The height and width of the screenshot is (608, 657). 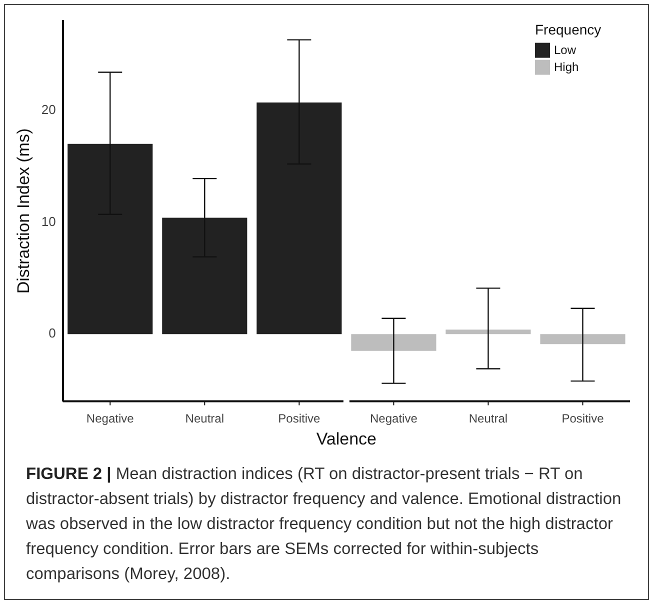 What do you see at coordinates (346, 438) in the screenshot?
I see `x-axis-title: Valence` at bounding box center [346, 438].